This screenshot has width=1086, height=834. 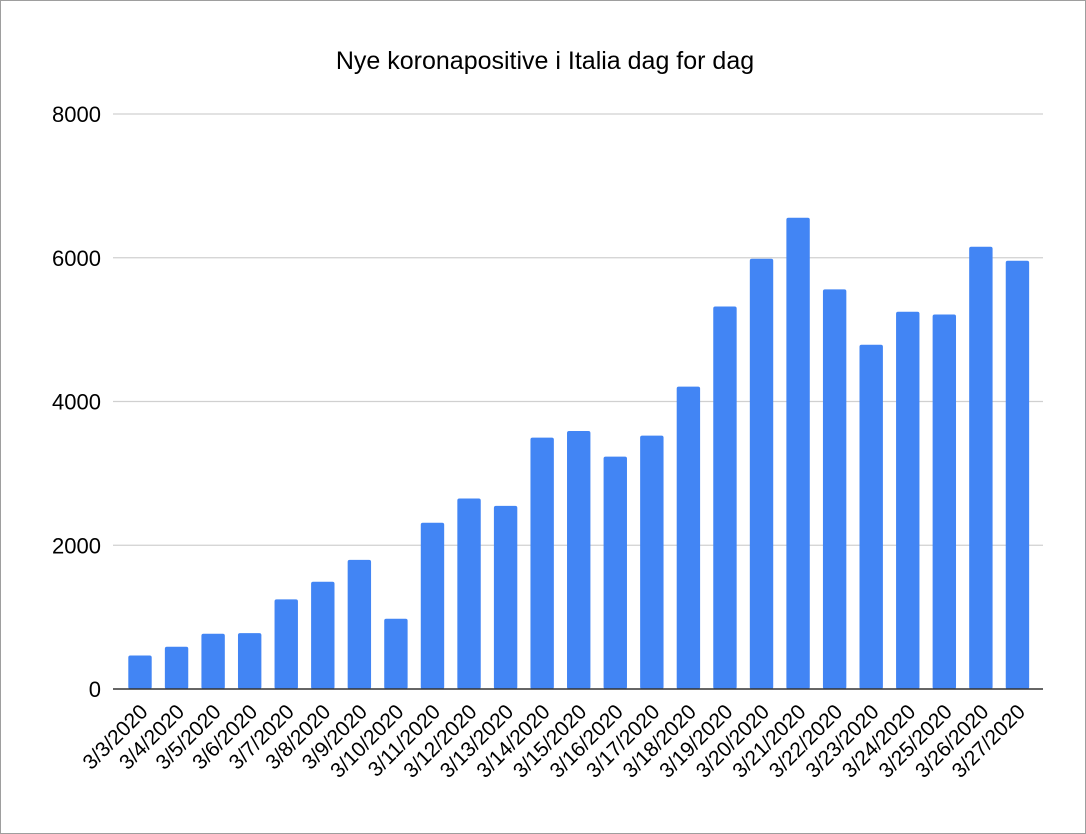 I want to click on y-tick-label: 2000, so click(x=76, y=545).